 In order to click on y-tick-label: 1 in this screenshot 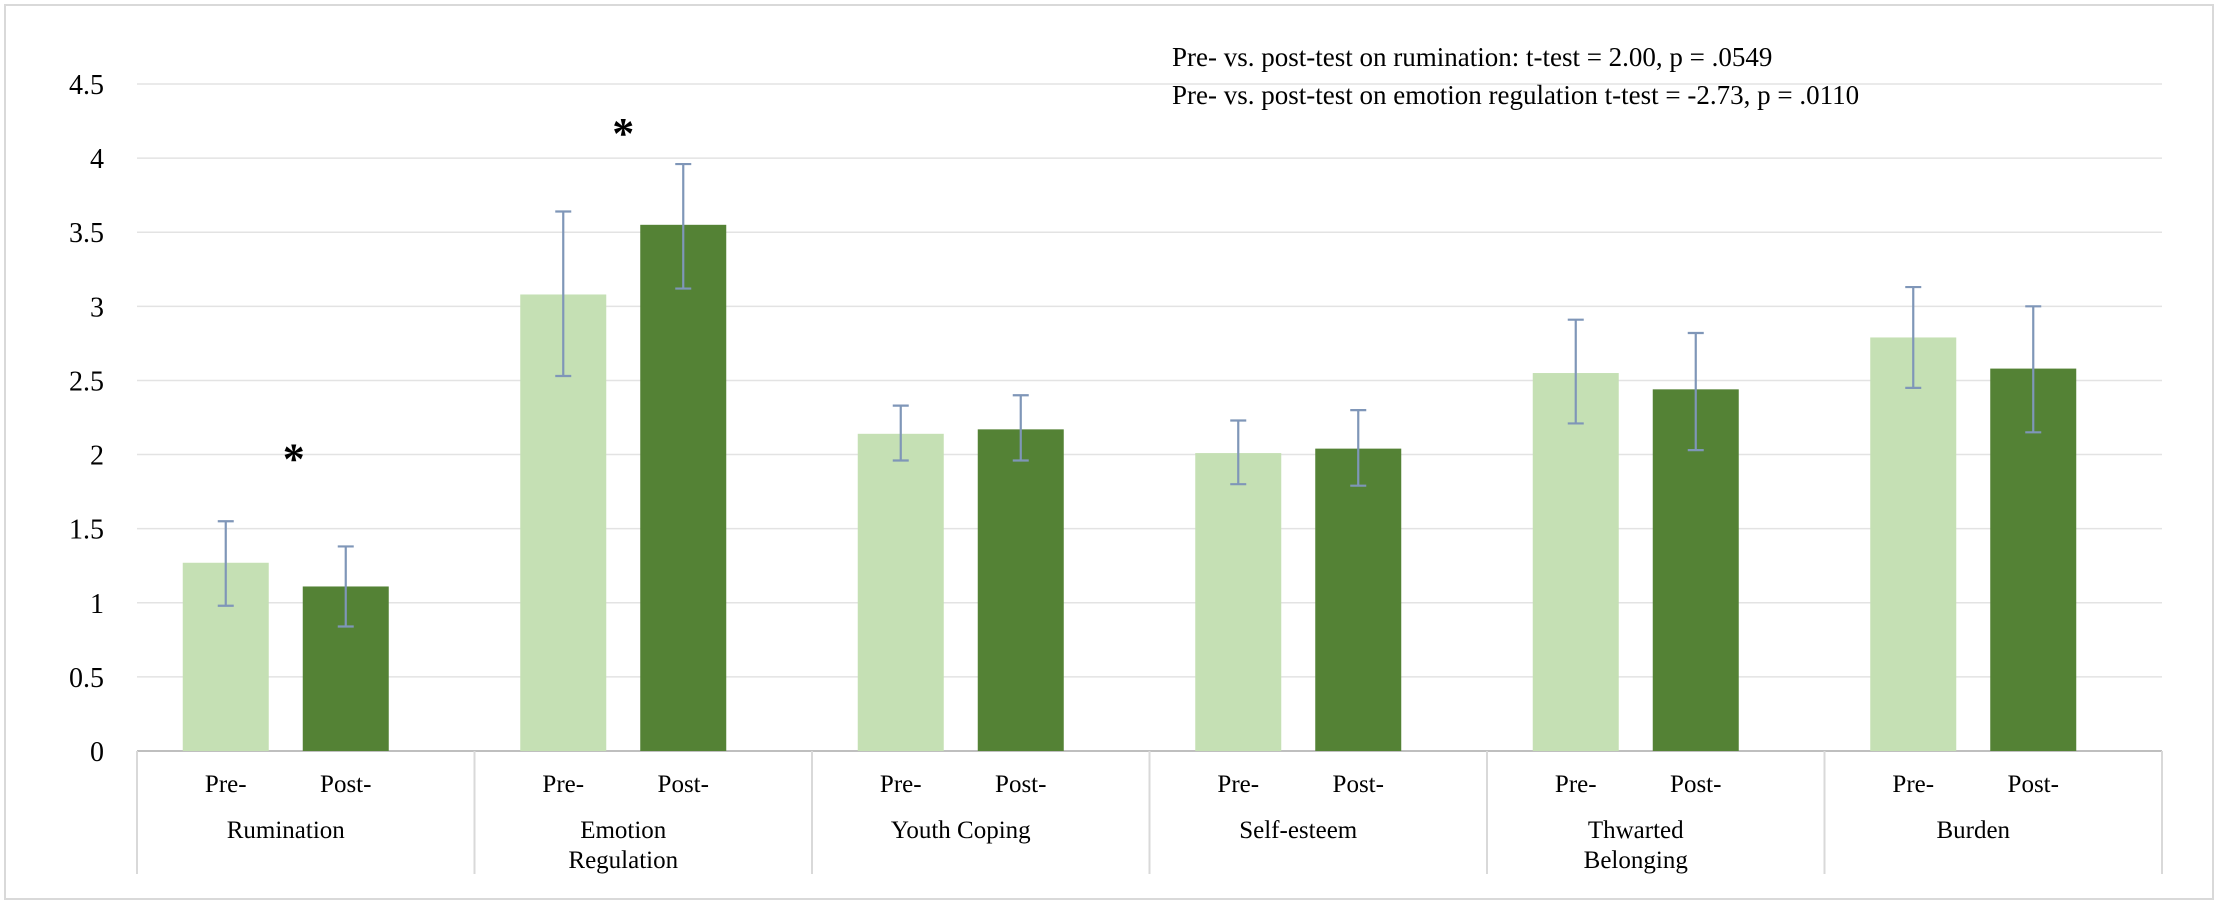, I will do `click(97, 604)`.